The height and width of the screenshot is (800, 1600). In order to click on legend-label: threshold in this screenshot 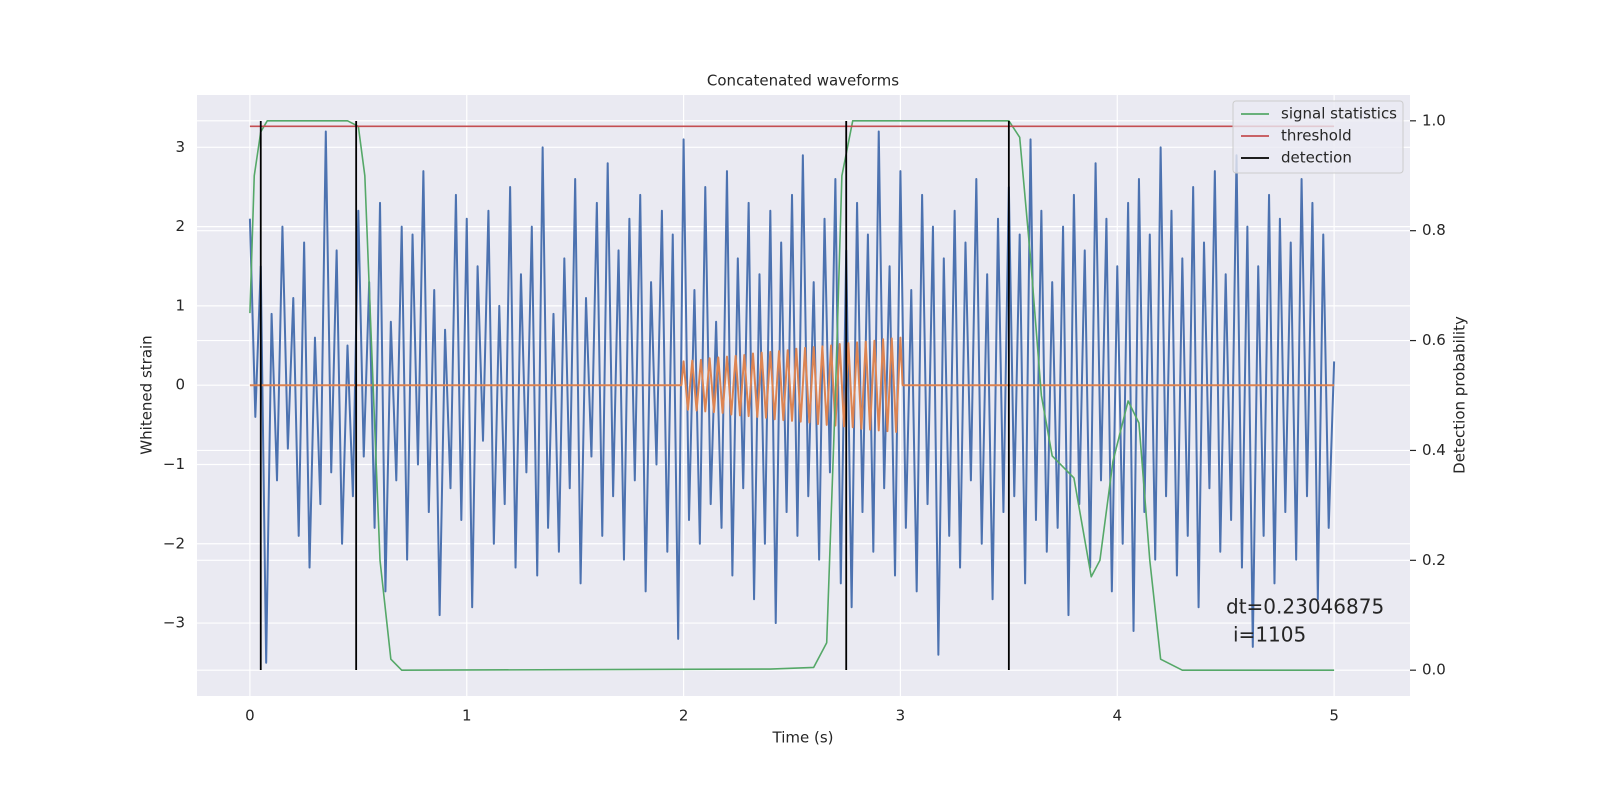, I will do `click(1316, 136)`.